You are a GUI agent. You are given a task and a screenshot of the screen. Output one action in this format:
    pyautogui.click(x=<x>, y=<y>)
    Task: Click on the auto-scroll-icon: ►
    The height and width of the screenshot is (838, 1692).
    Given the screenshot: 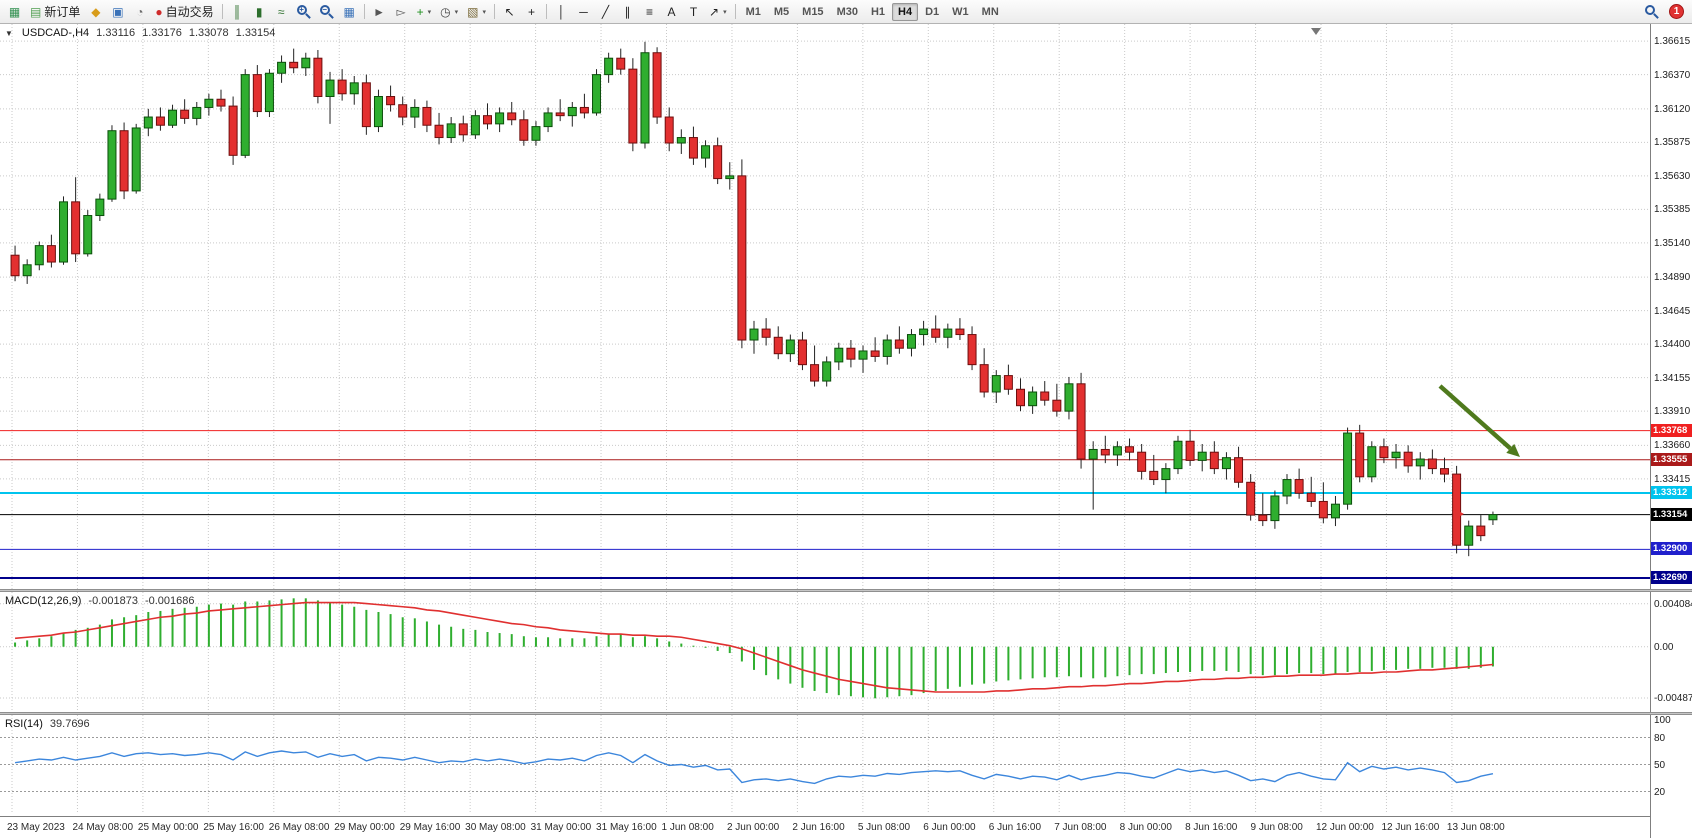 What is the action you would take?
    pyautogui.click(x=379, y=11)
    